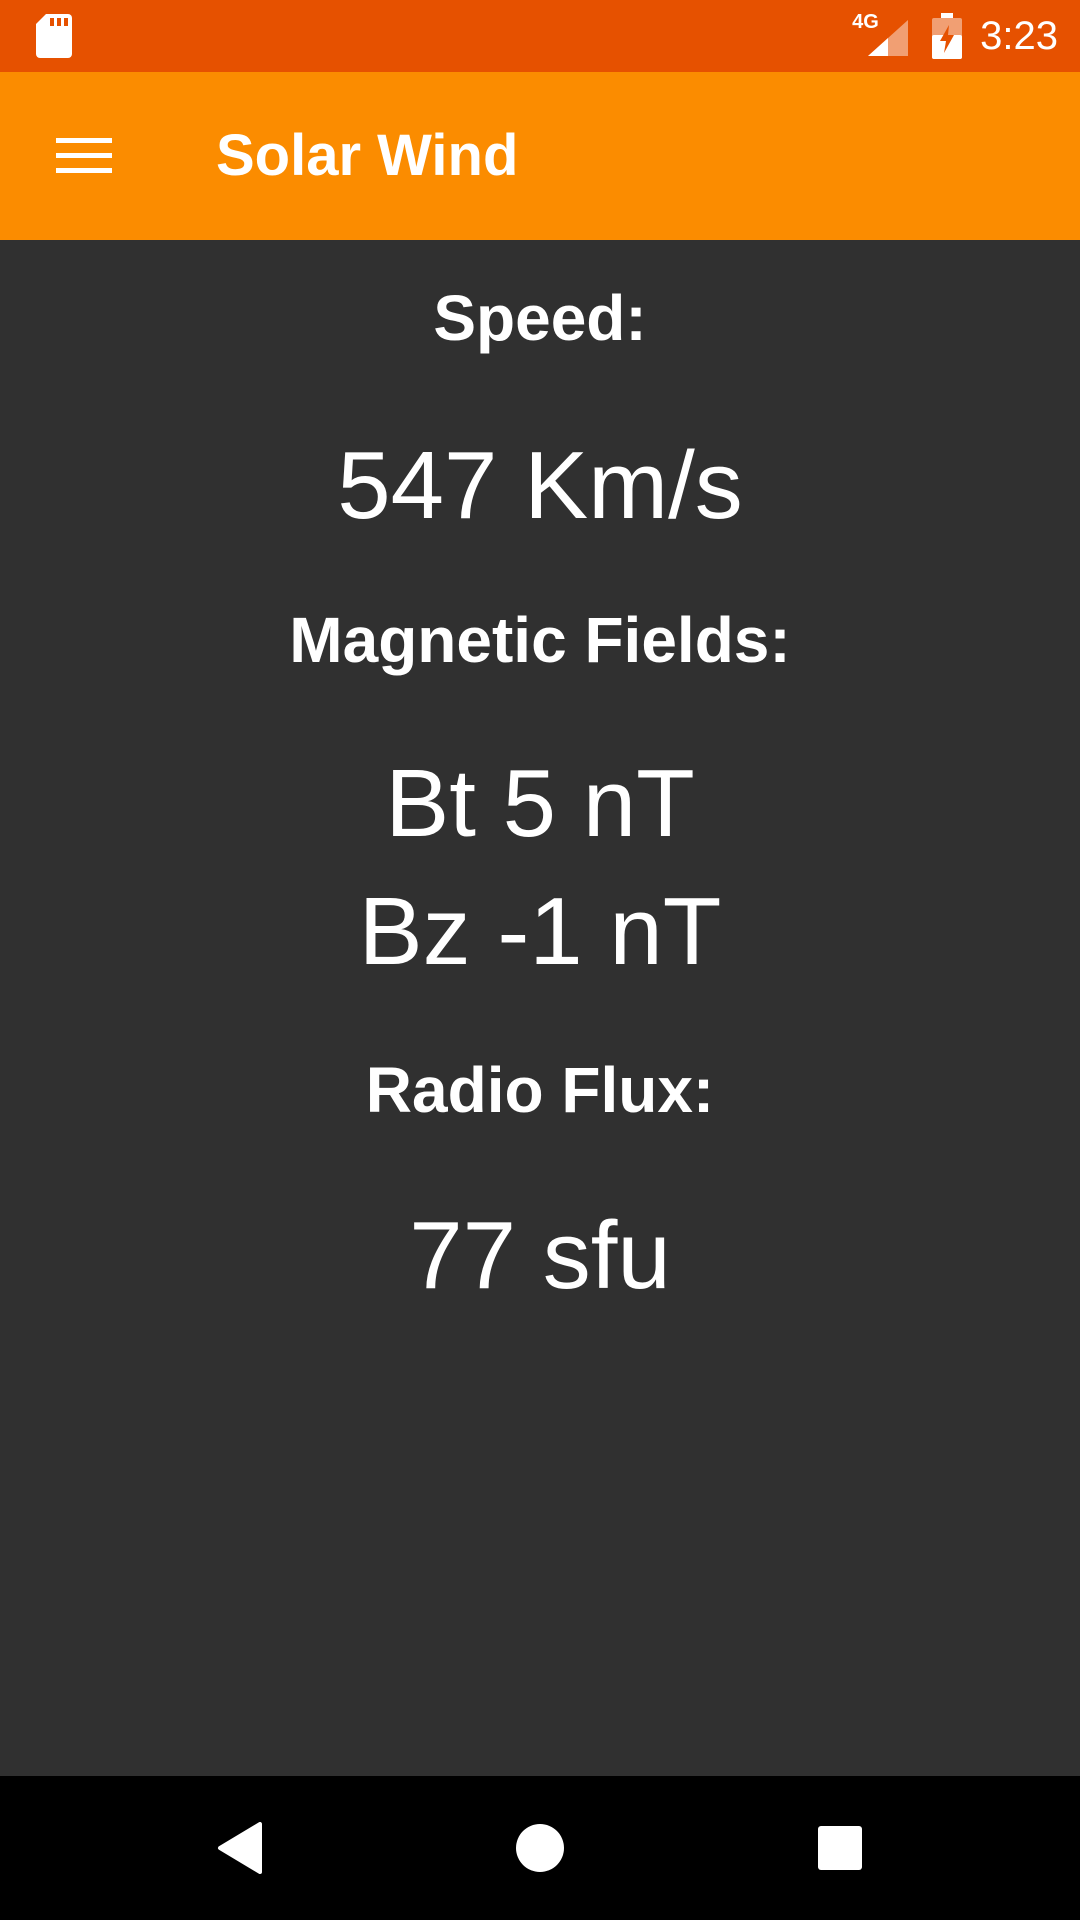  Describe the element at coordinates (947, 36) in the screenshot. I see `battery-charging-icon` at that location.